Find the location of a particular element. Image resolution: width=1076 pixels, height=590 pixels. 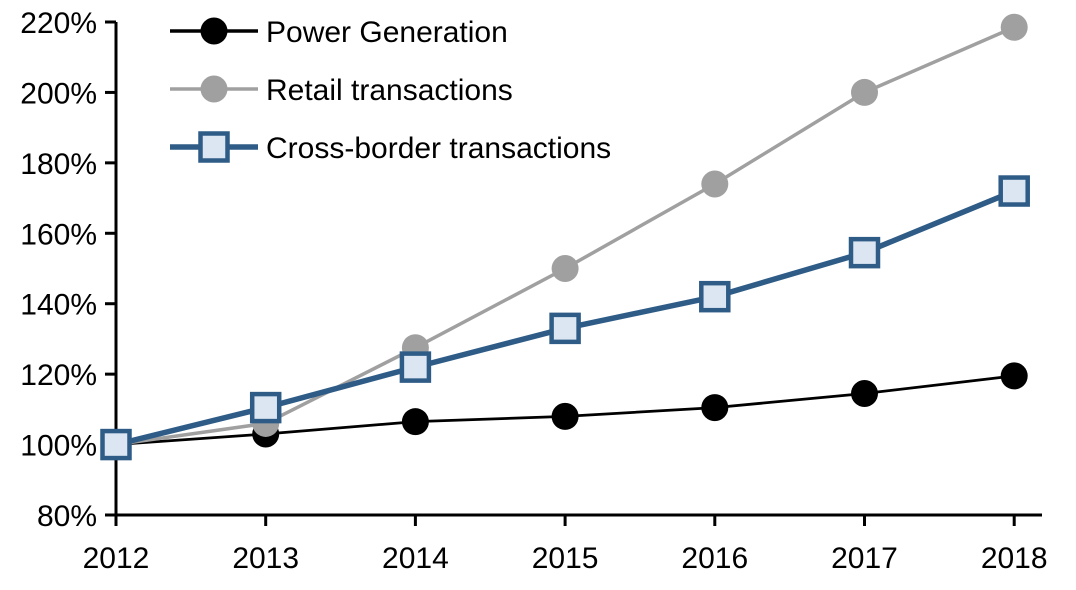

series-cross-border-transactions-marker-2018 is located at coordinates (1014, 191).